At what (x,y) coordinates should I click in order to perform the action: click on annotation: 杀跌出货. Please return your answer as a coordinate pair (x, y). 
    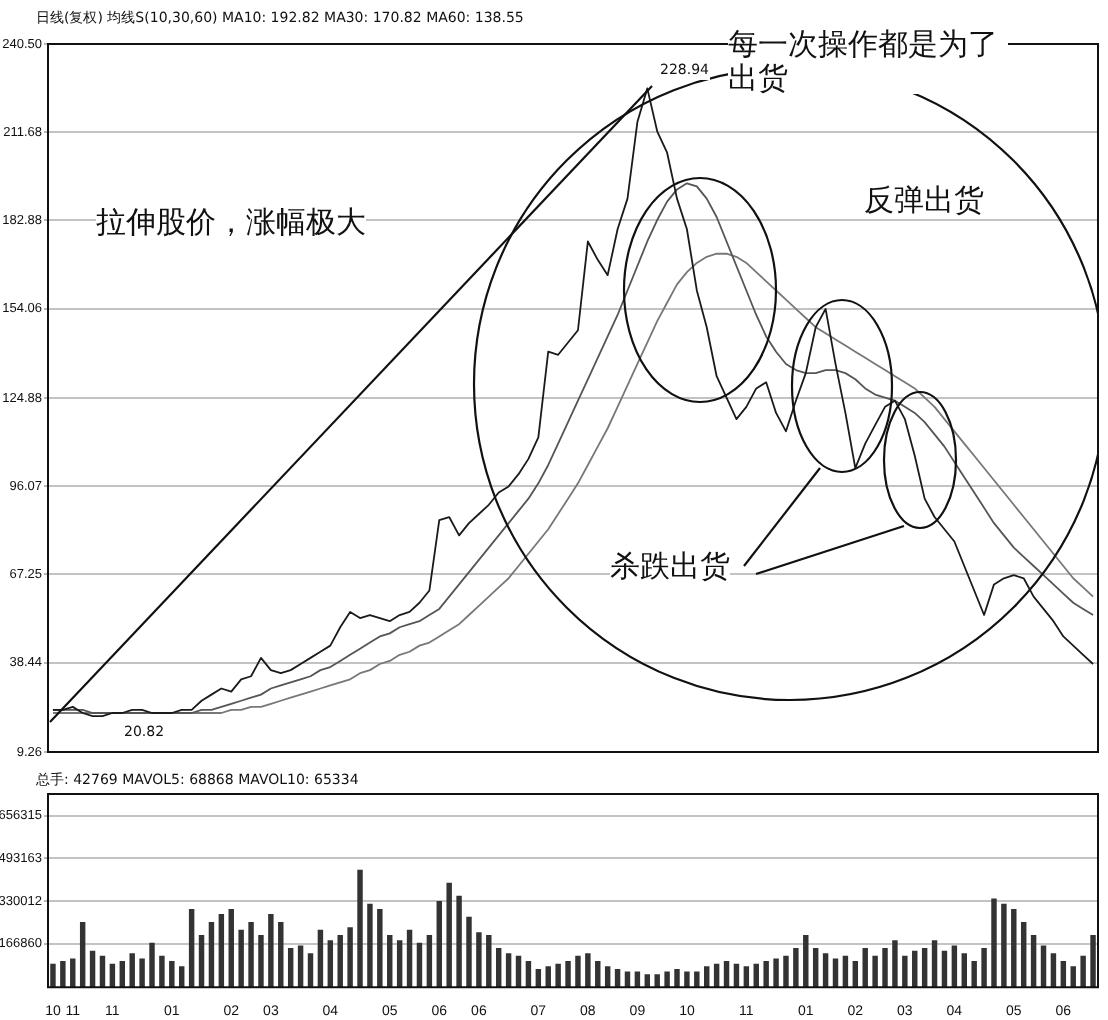
    Looking at the image, I should click on (670, 566).